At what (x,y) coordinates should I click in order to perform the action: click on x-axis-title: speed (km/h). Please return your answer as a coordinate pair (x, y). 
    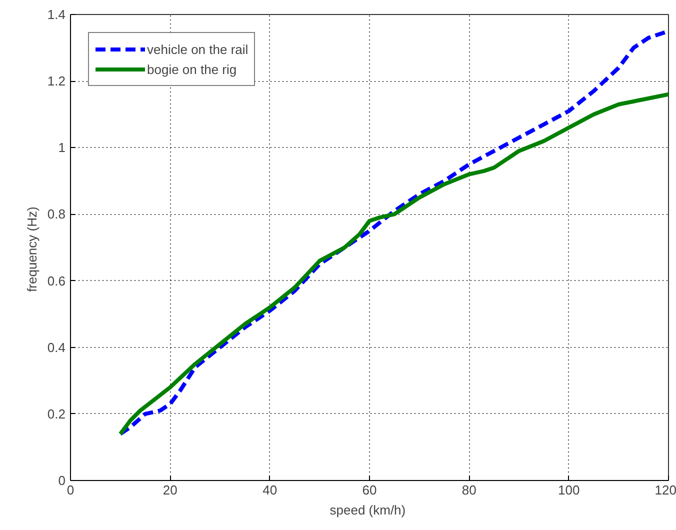
    Looking at the image, I should click on (368, 510).